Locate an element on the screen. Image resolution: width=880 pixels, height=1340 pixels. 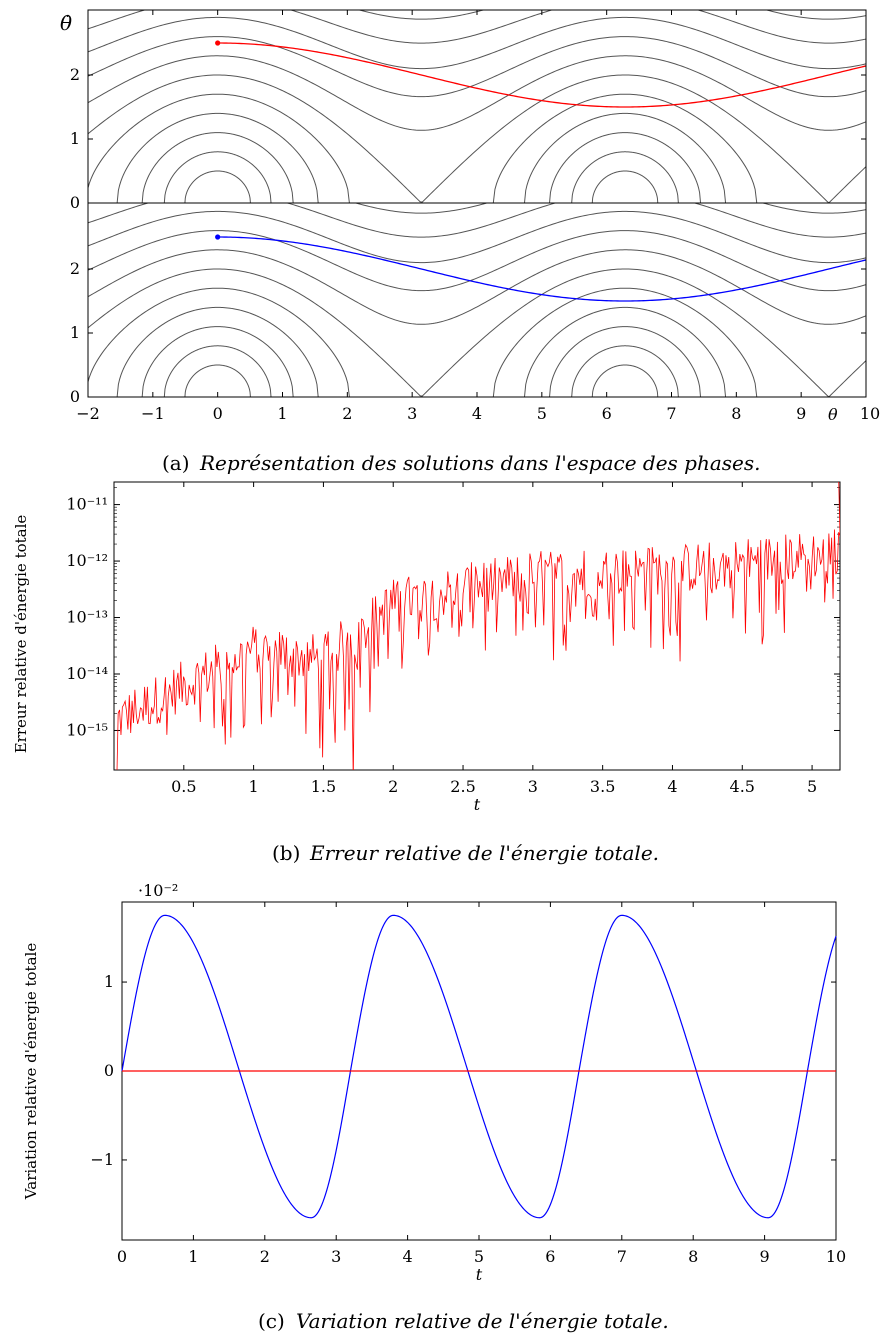
phase-xlabel: θ is located at coordinates (833, 414).